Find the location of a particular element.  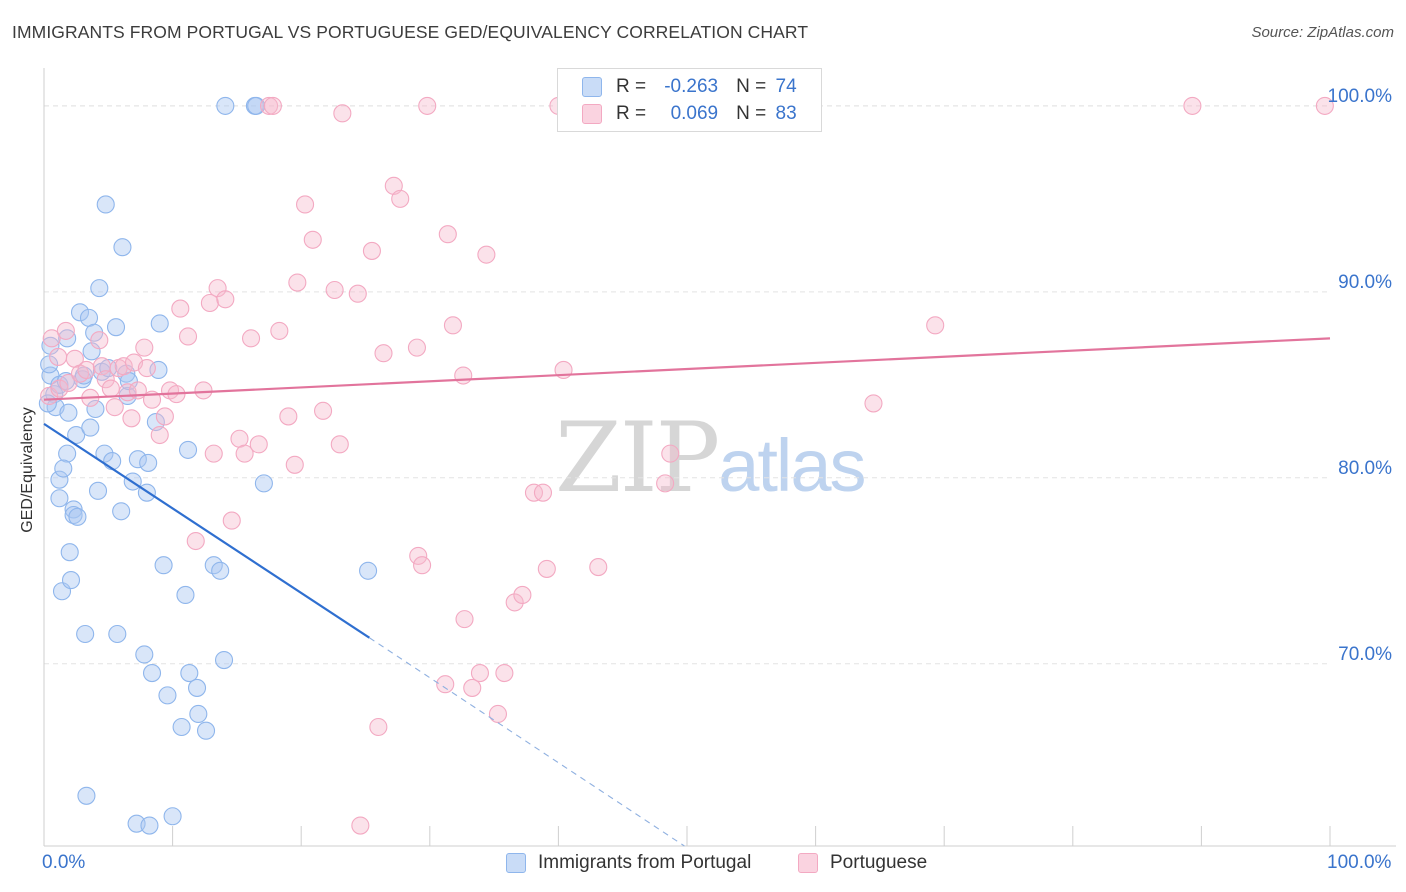

trend-line-portugal is located at coordinates (206, 530).